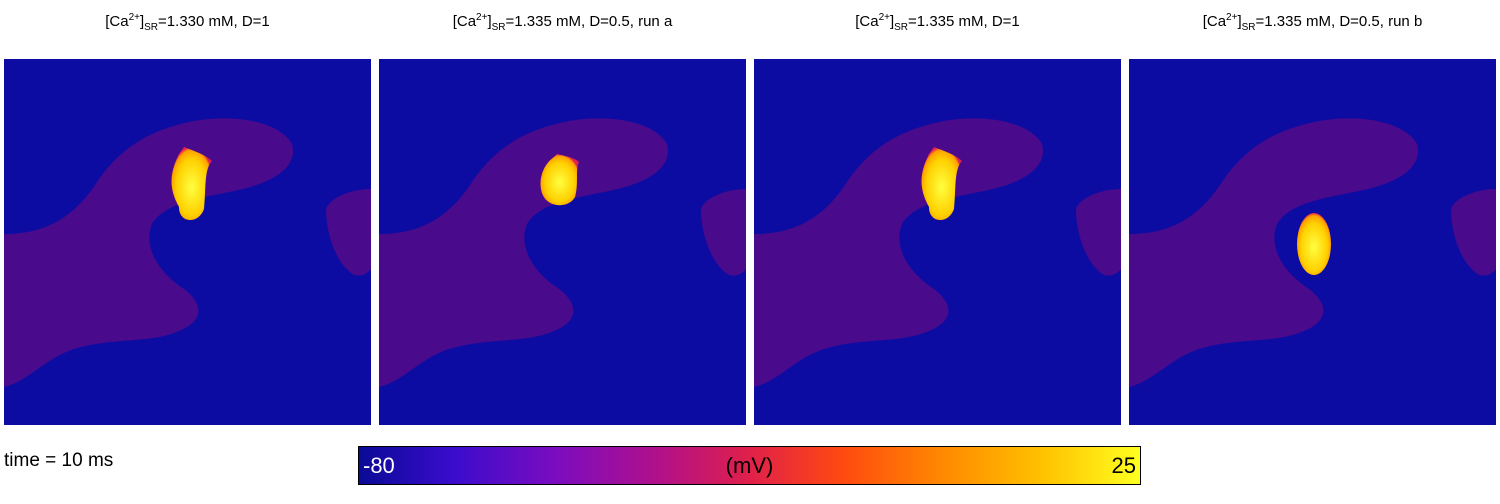  What do you see at coordinates (562, 22) in the screenshot?
I see `panel-title: [Ca2+]SR=1.335 mM, D=0.5, run a` at bounding box center [562, 22].